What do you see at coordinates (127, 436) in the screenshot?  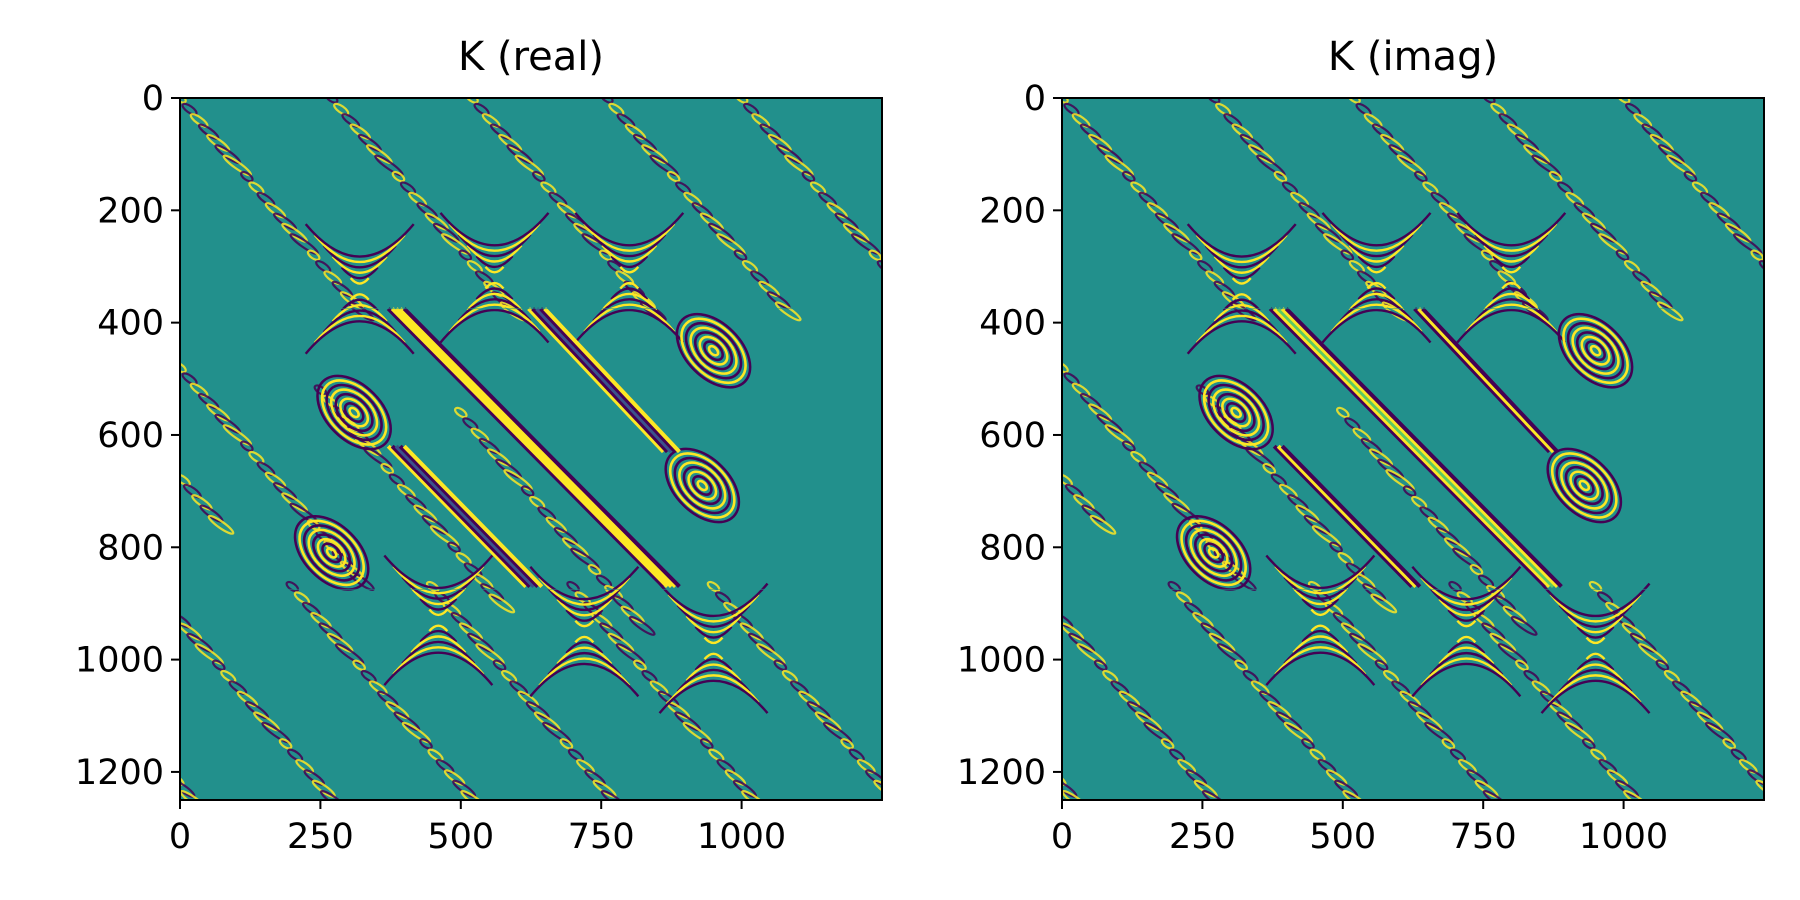 I see `y-axis-real: 0 200 400 600 800 1000 1200` at bounding box center [127, 436].